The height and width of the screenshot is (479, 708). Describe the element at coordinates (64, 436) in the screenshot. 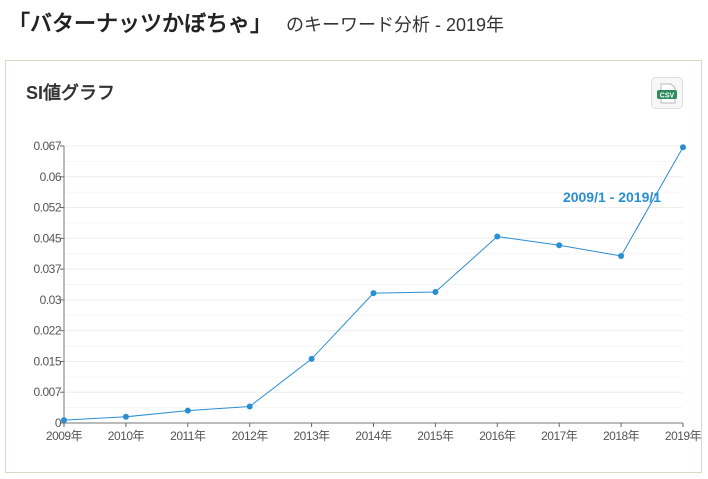

I see `x-tick-label: 2009年` at that location.